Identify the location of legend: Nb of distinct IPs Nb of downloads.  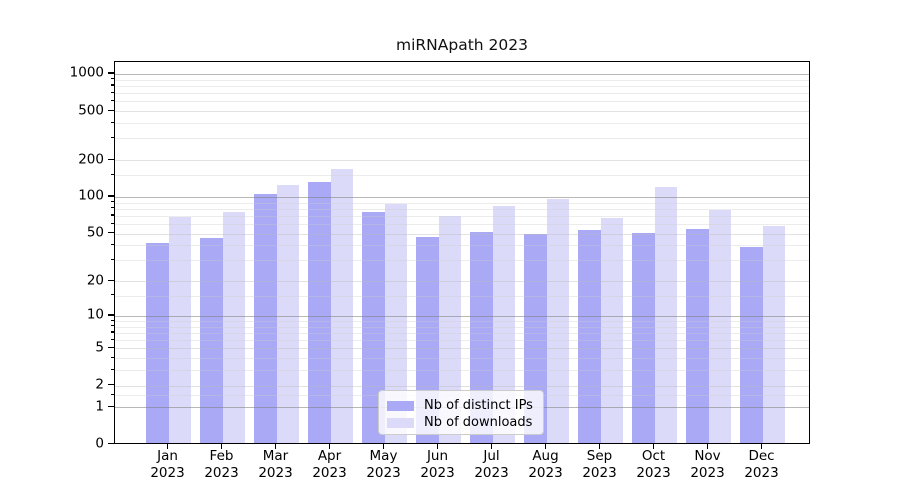
(461, 412).